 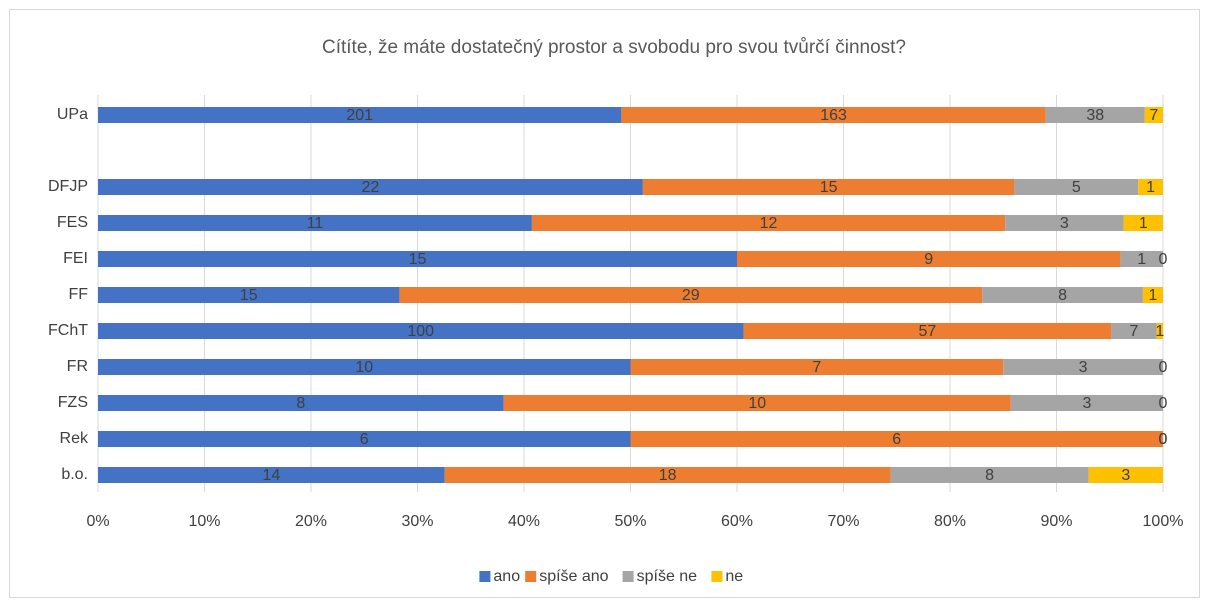 I want to click on y-tick-label: FF, so click(x=78, y=294).